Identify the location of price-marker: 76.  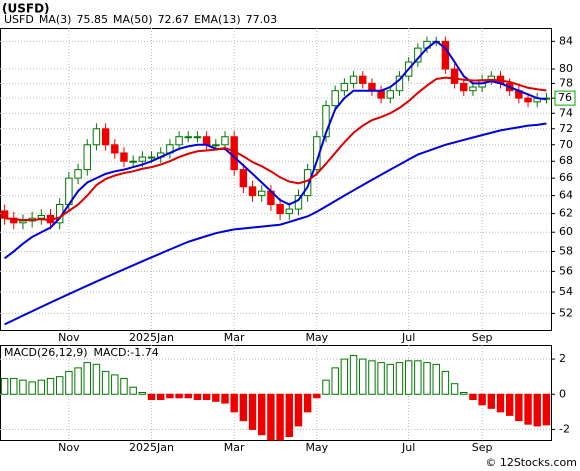
(565, 97).